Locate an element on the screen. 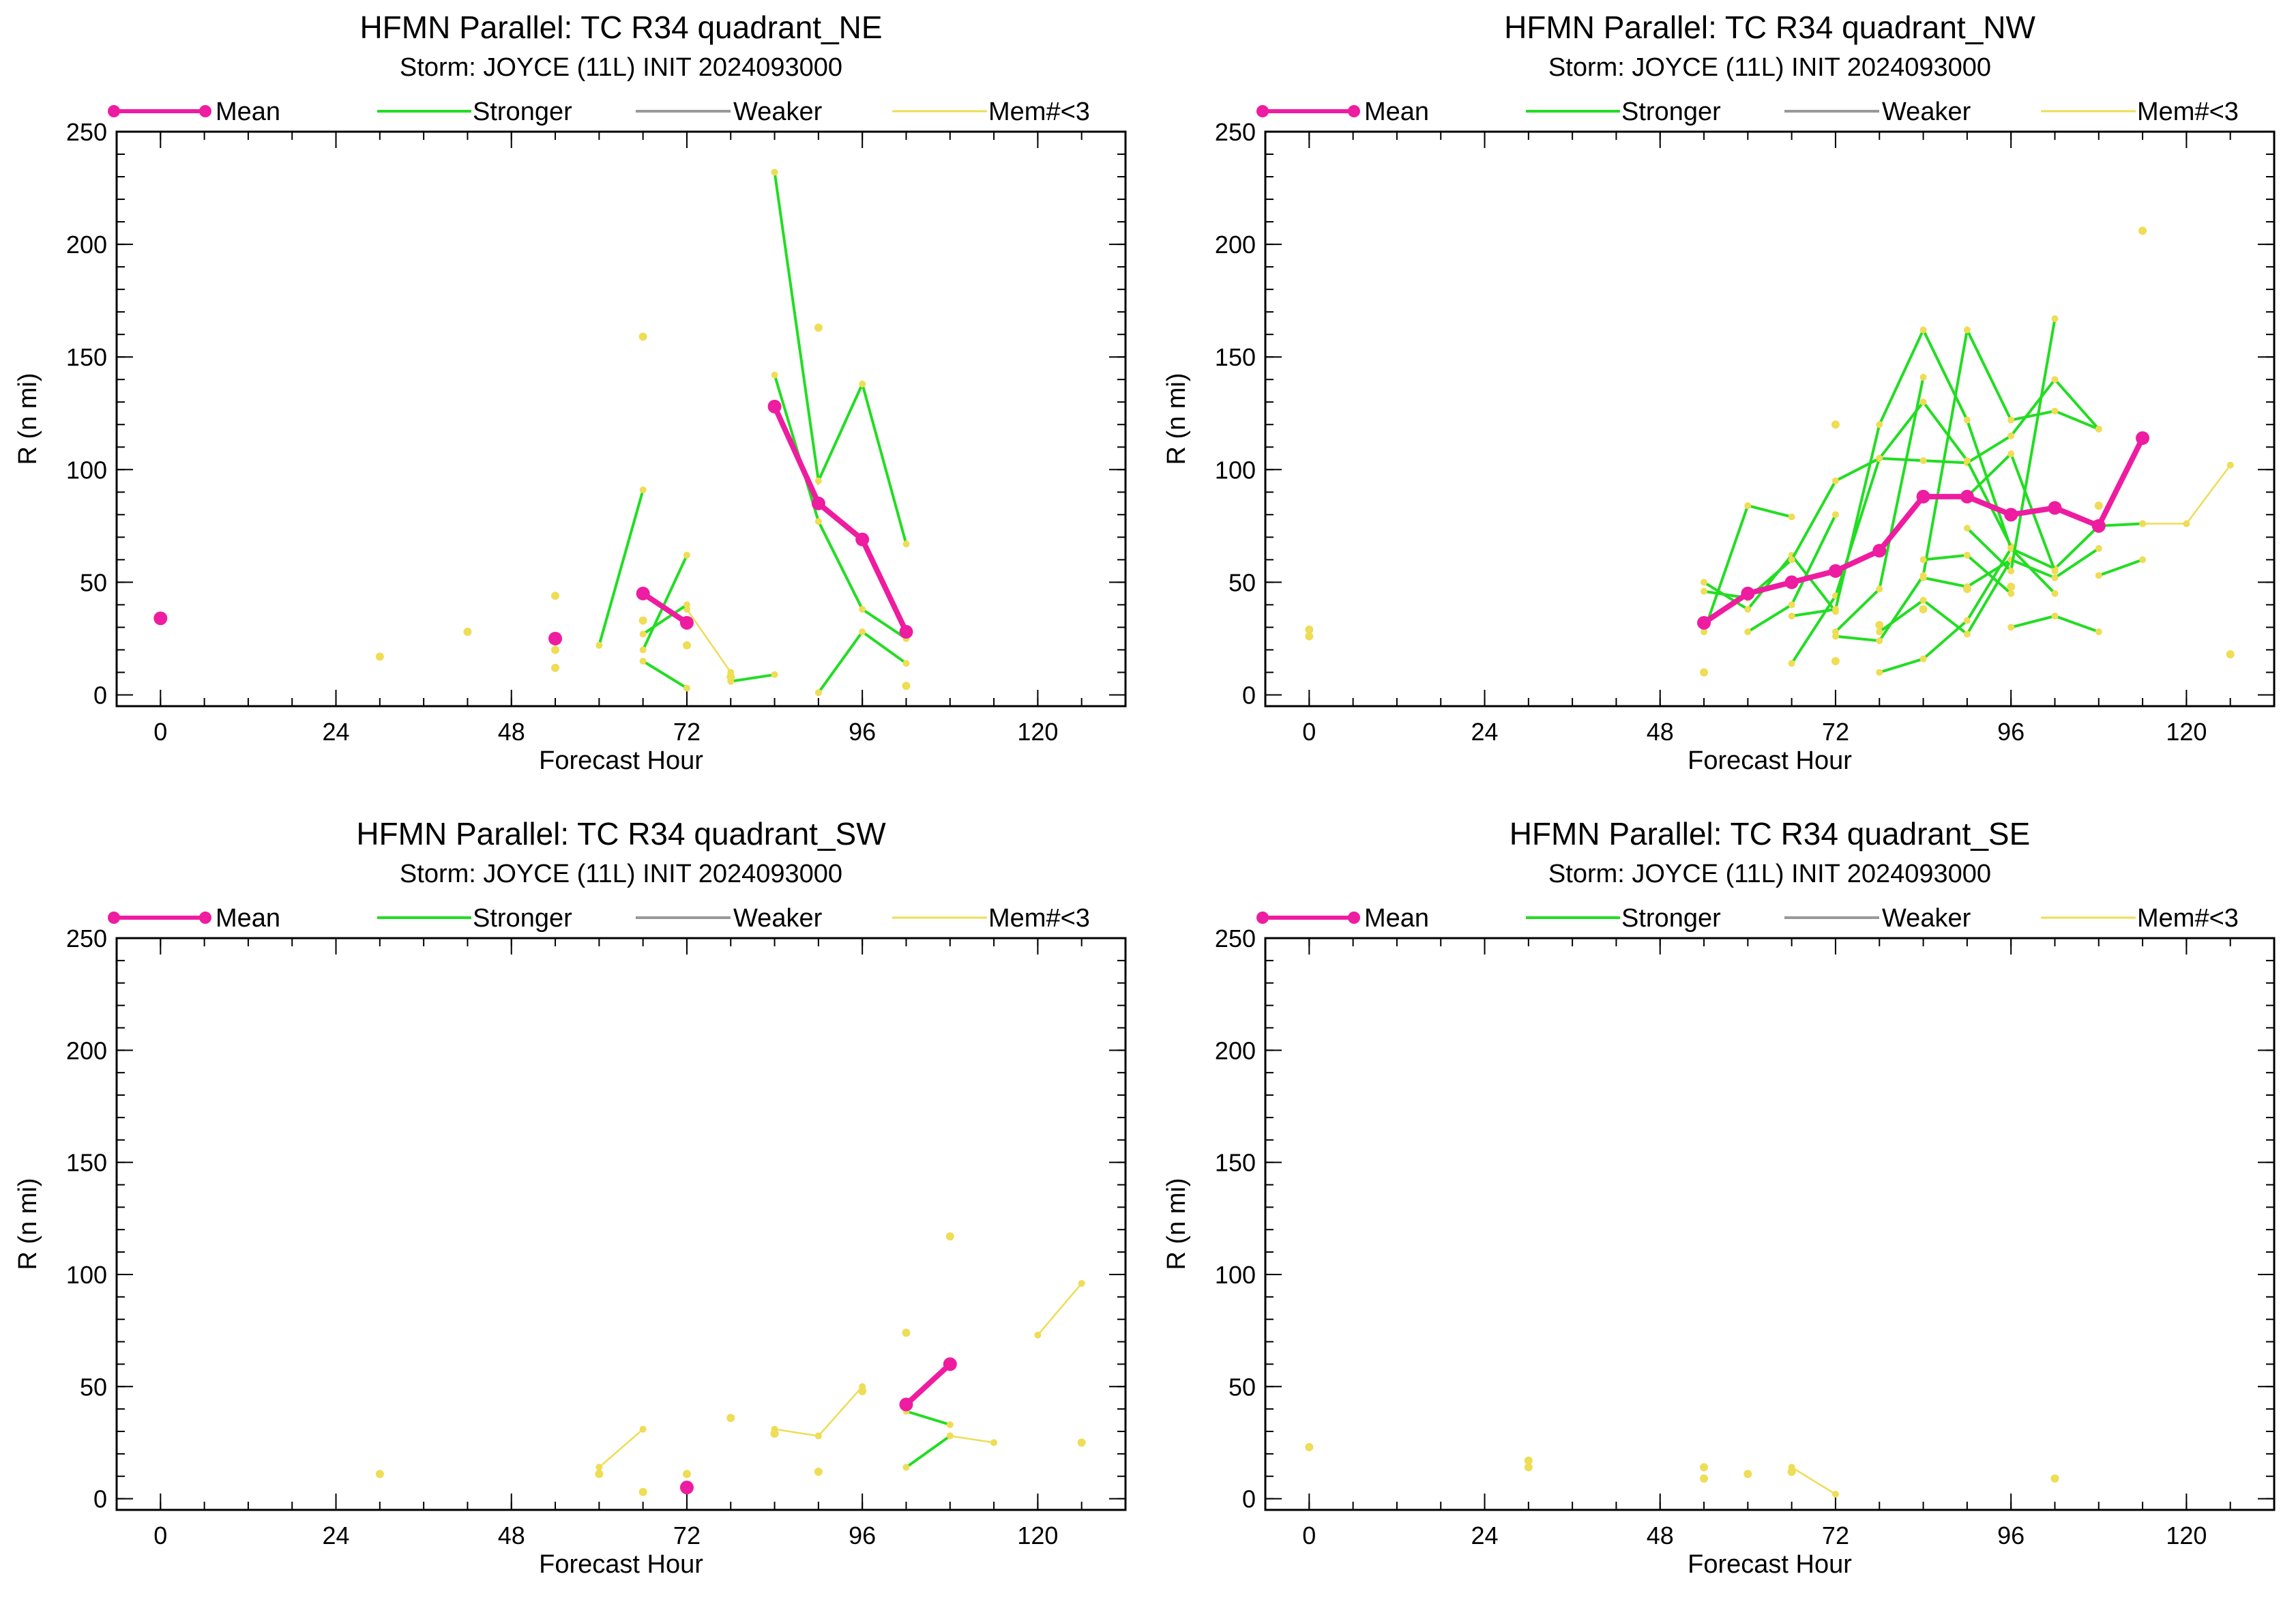 The height and width of the screenshot is (1602, 2296). x-tick-label: 96 is located at coordinates (2011, 1535).